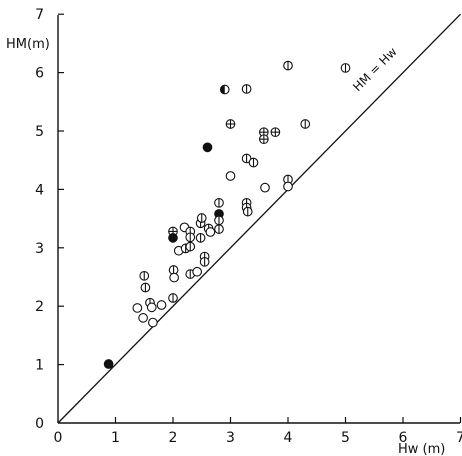  Describe the element at coordinates (39, 74) in the screenshot. I see `y-tick-label: 6` at that location.